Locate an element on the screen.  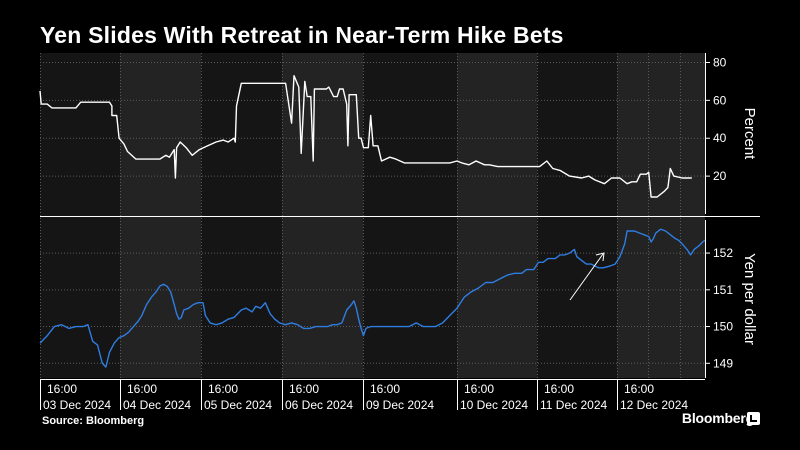
annotation-arrowhead is located at coordinates (600, 257).